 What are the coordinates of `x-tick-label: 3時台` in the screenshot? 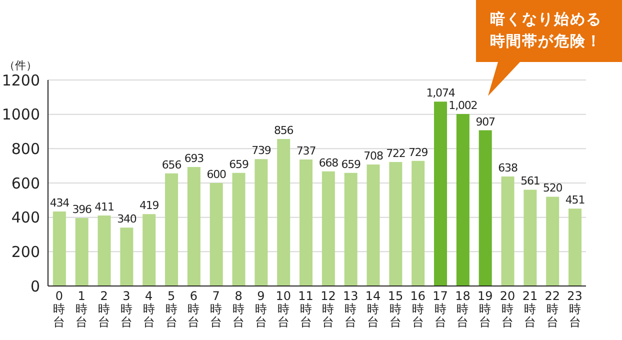 It's located at (126, 309).